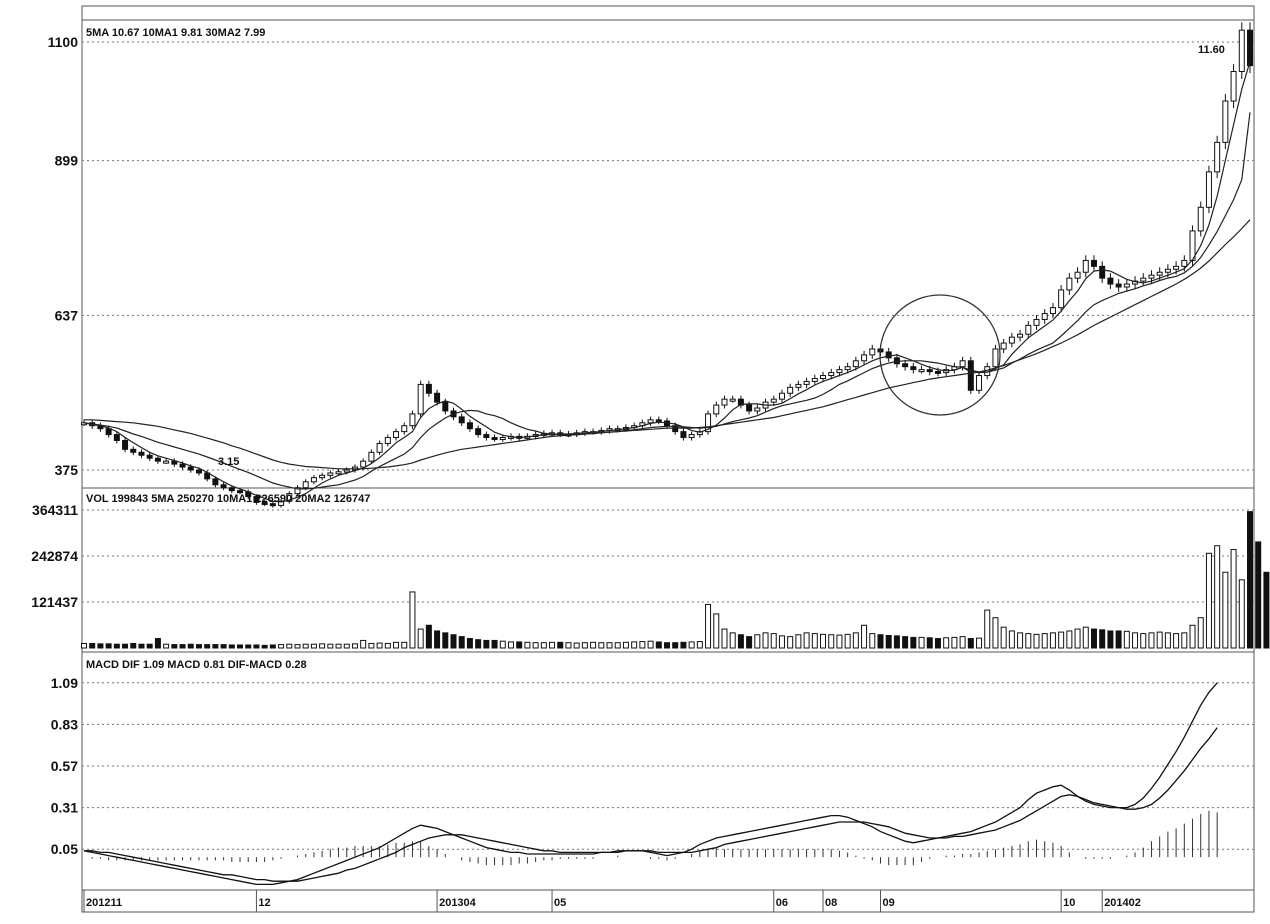 The image size is (1270, 924). I want to click on x-tick-label: 09, so click(888, 903).